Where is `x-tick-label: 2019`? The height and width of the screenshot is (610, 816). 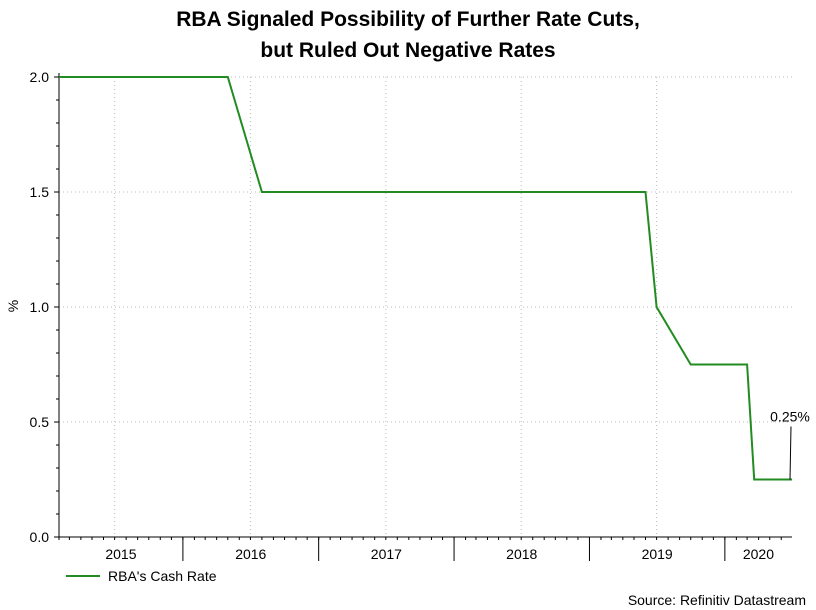
x-tick-label: 2019 is located at coordinates (657, 554).